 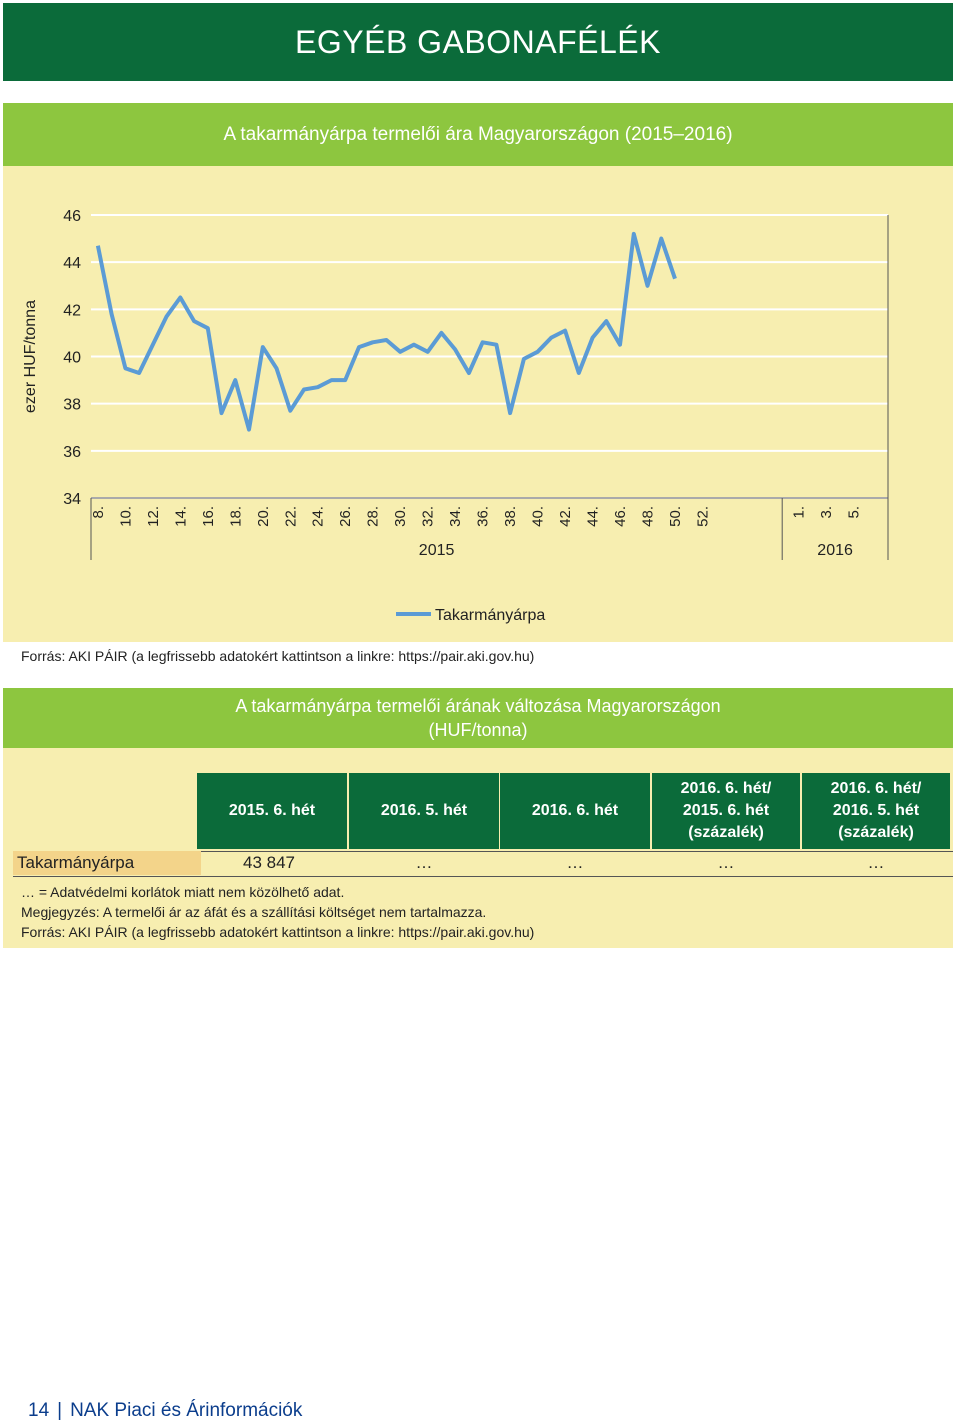 What do you see at coordinates (269, 862) in the screenshot?
I see `cell-col-1: 43 847` at bounding box center [269, 862].